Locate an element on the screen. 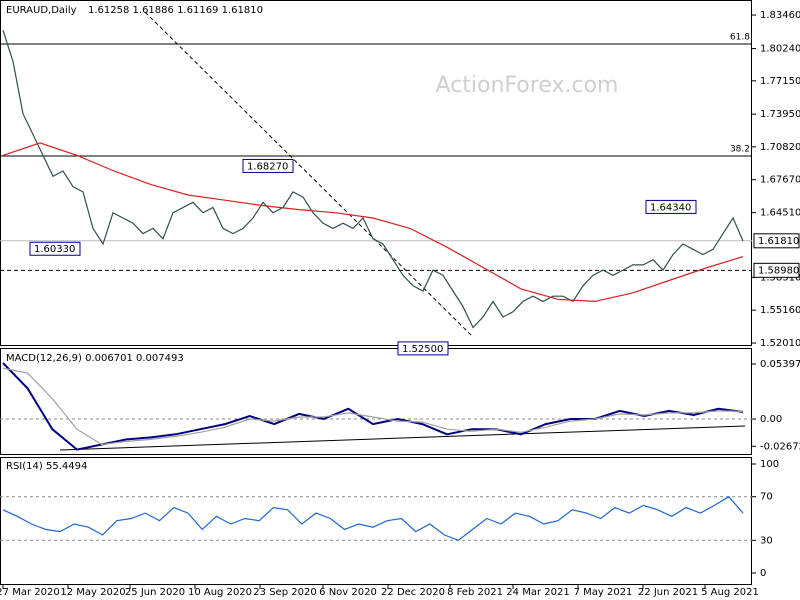  annotation-label: 1.52500 is located at coordinates (422, 349).